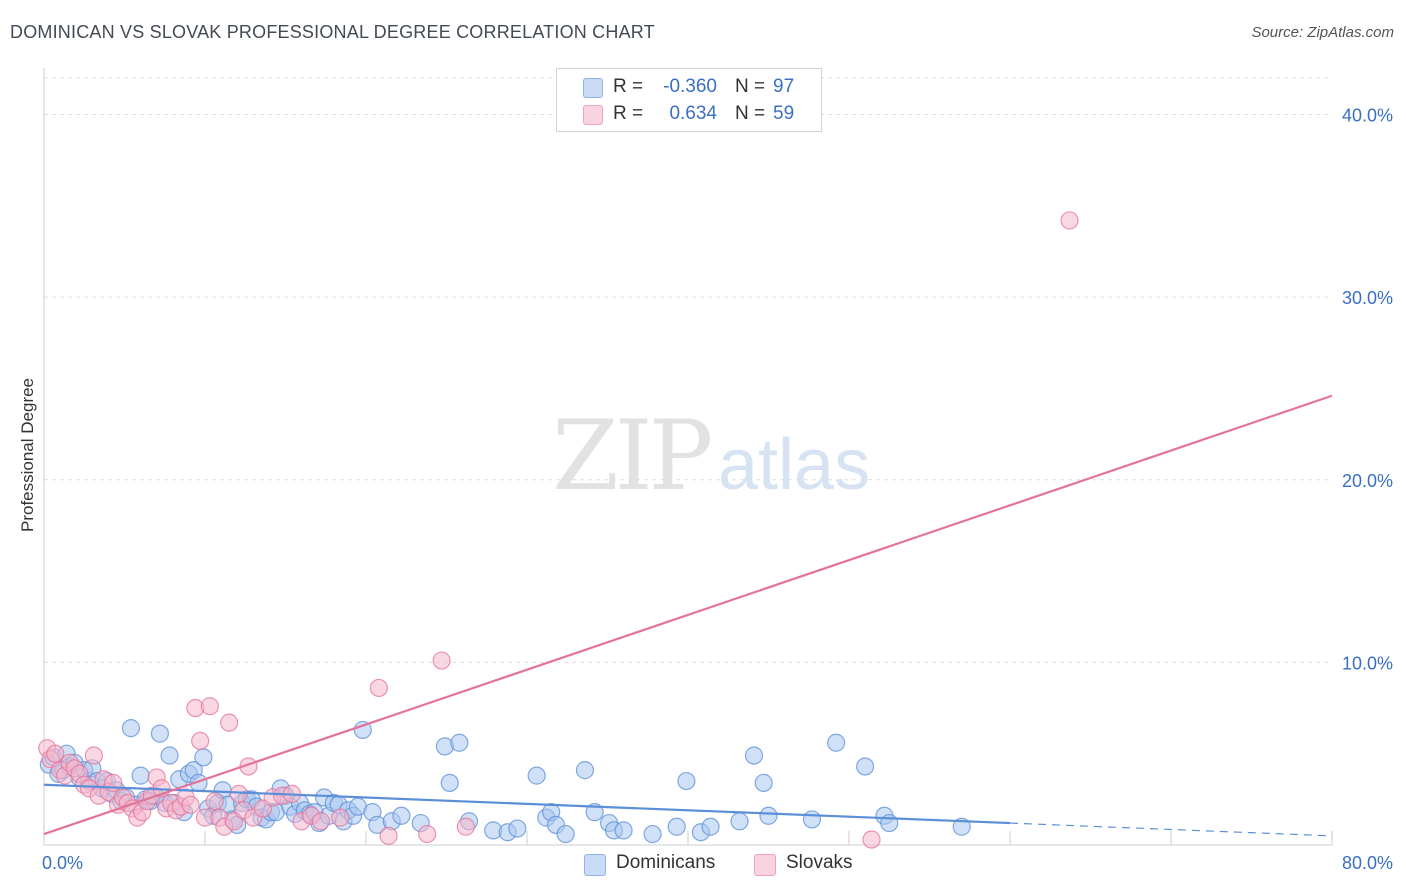 This screenshot has width=1406, height=892. What do you see at coordinates (593, 115) in the screenshot?
I see `legend-swatch-slovaks` at bounding box center [593, 115].